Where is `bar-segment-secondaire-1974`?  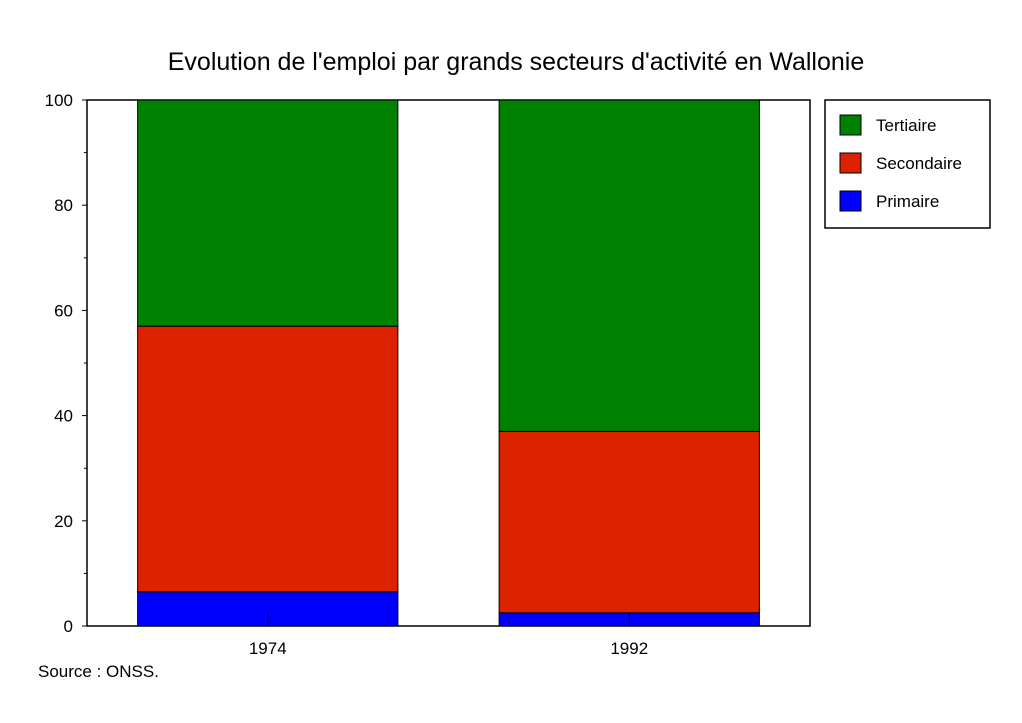 bar-segment-secondaire-1974 is located at coordinates (268, 459).